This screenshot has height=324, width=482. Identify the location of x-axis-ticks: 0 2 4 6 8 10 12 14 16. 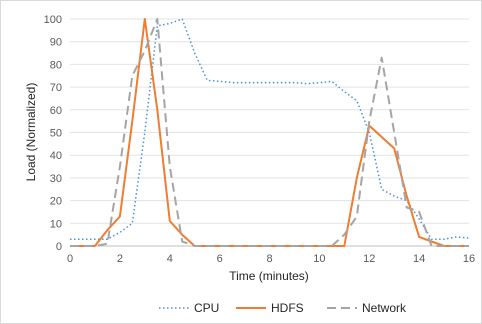
(271, 259).